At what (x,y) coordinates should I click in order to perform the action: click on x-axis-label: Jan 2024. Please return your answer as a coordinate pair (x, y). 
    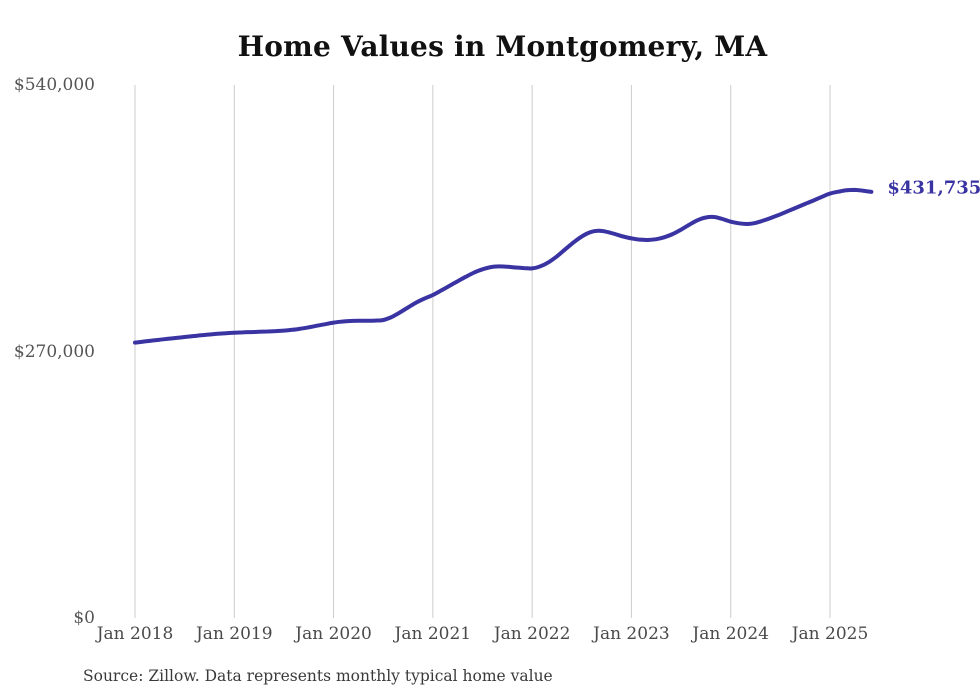
    Looking at the image, I should click on (730, 634).